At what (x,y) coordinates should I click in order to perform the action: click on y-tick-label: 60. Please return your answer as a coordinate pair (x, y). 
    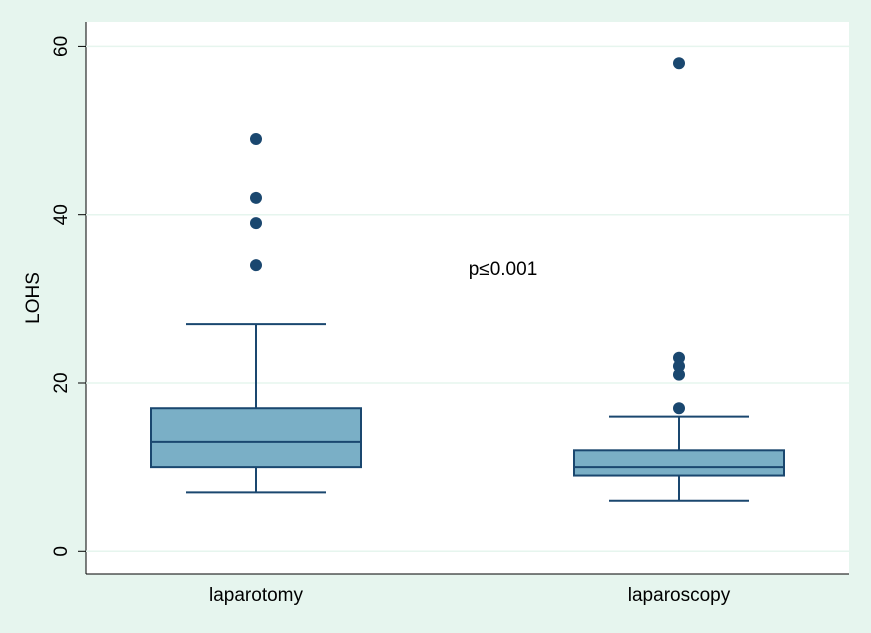
    Looking at the image, I should click on (61, 46).